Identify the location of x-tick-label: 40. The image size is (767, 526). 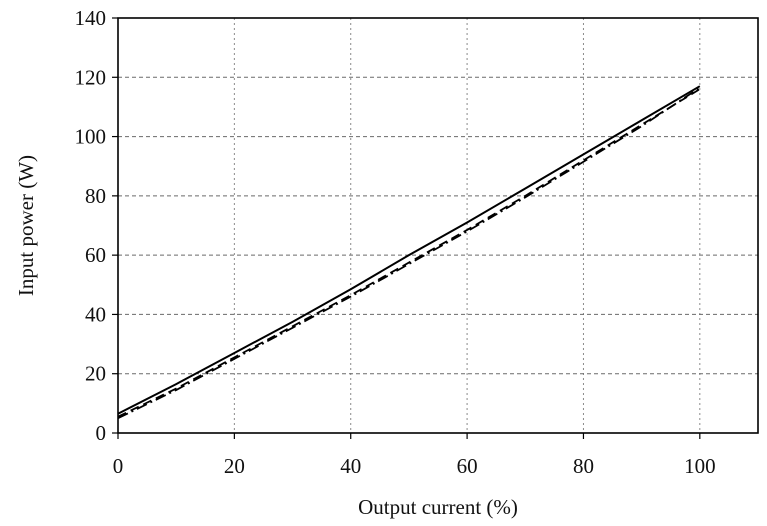
(350, 466).